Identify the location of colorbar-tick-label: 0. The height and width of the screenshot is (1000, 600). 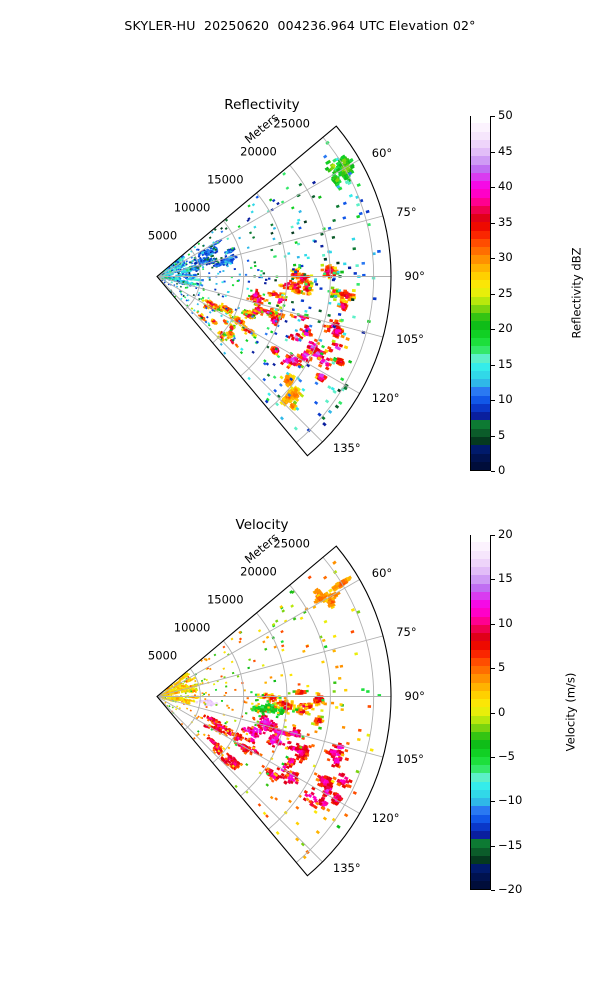
(502, 711).